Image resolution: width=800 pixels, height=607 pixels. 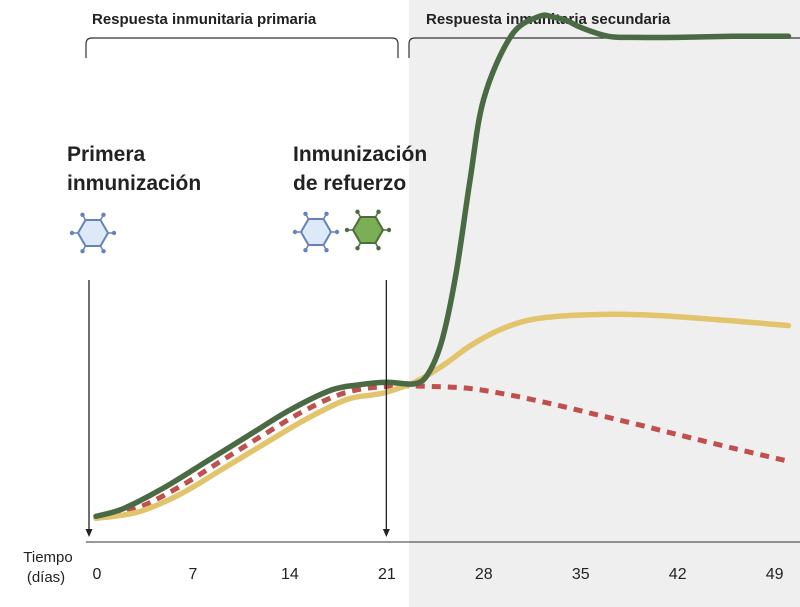 What do you see at coordinates (604, 47) in the screenshot?
I see `secondary-response-bracket` at bounding box center [604, 47].